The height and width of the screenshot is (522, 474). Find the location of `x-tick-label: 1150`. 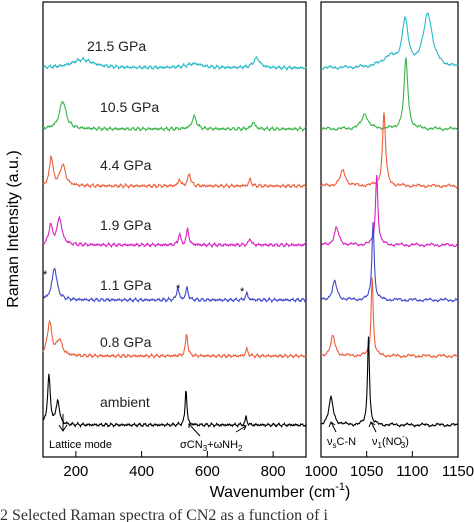

x-tick-label: 1150 is located at coordinates (458, 471).